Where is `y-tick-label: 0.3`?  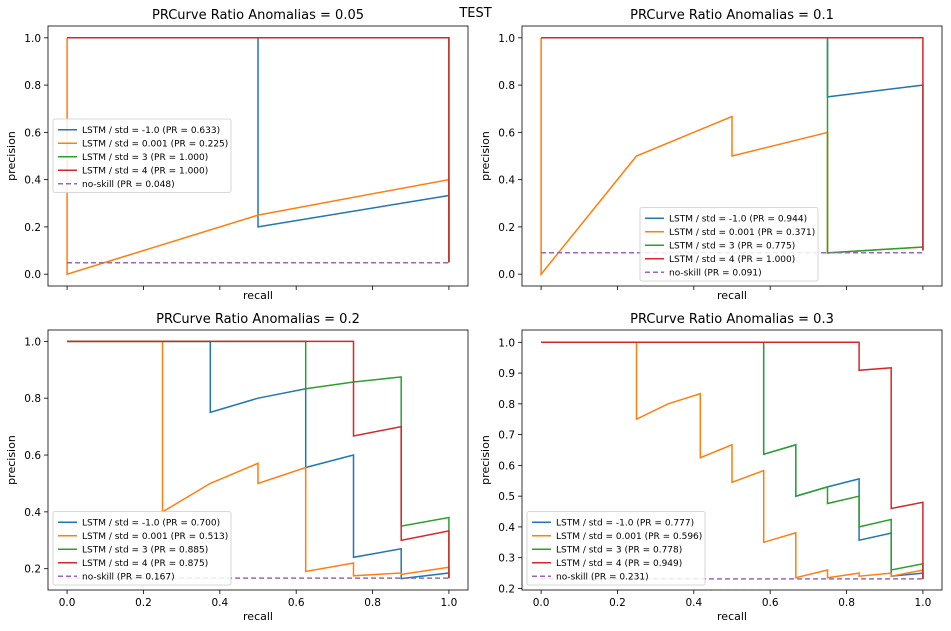 y-tick-label: 0.3 is located at coordinates (506, 559).